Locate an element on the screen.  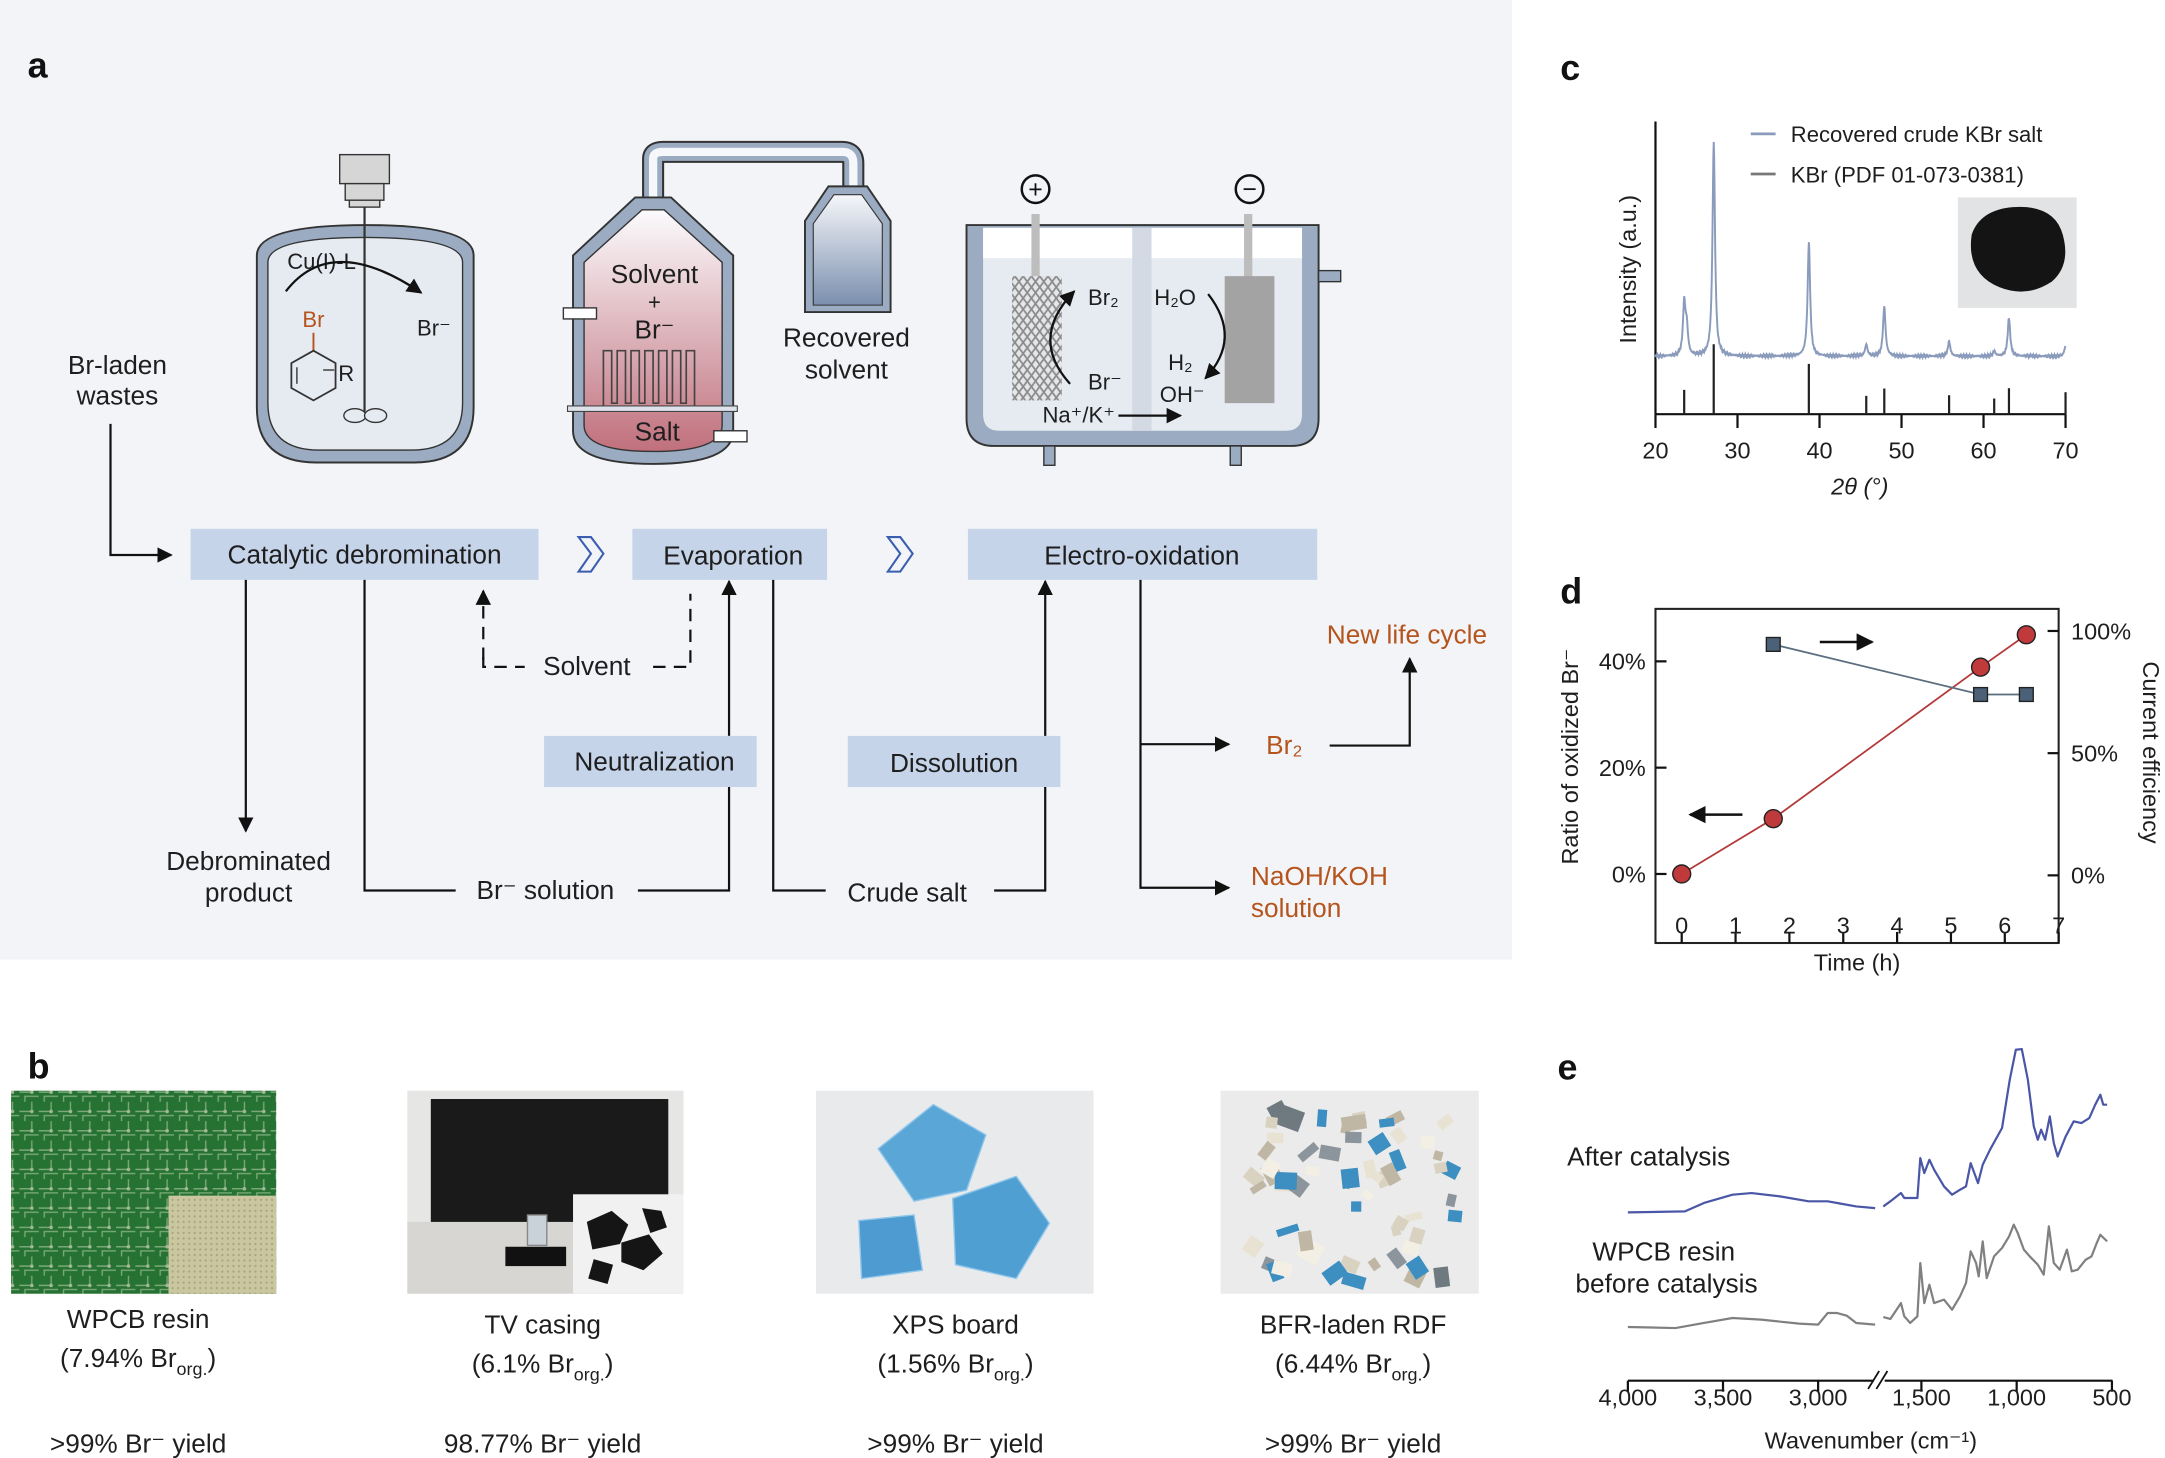
recovered-solvent-label-line1: Recovered is located at coordinates (846, 338).